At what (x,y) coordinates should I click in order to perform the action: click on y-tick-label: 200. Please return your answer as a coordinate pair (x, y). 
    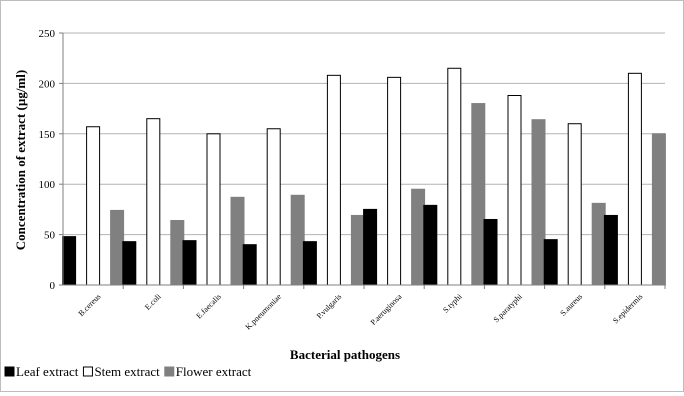
    Looking at the image, I should click on (47, 84).